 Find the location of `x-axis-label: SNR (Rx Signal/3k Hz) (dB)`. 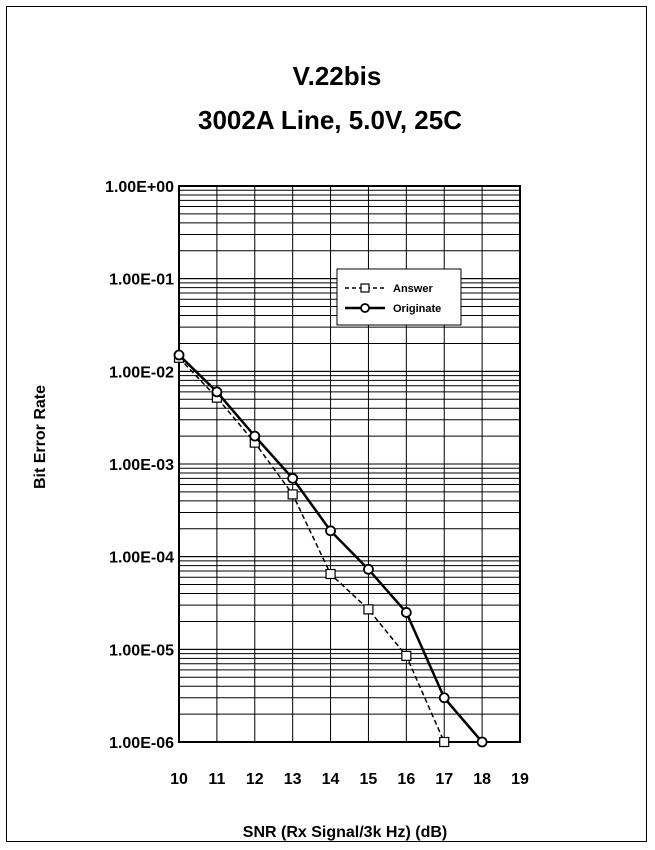

x-axis-label: SNR (Rx Signal/3k Hz) (dB) is located at coordinates (345, 832).